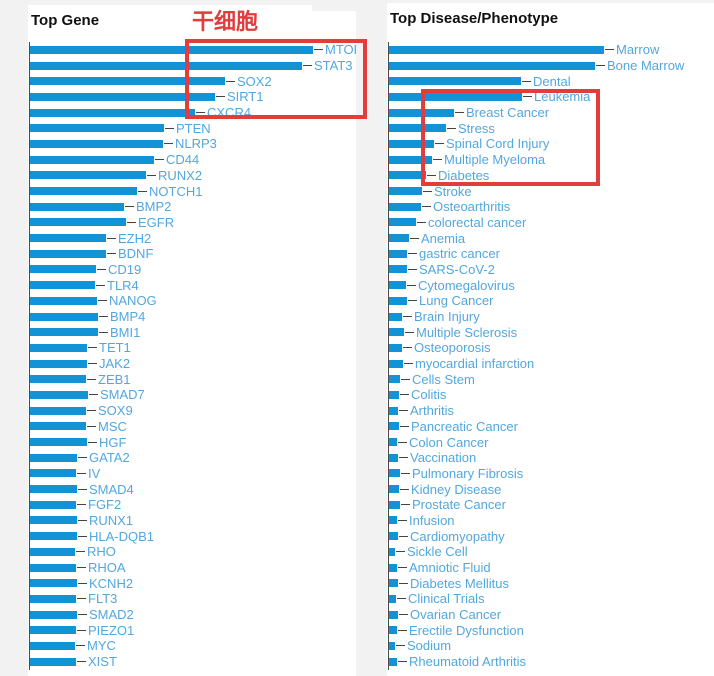 The image size is (714, 676). I want to click on bar-label: KCNH2, so click(111, 583).